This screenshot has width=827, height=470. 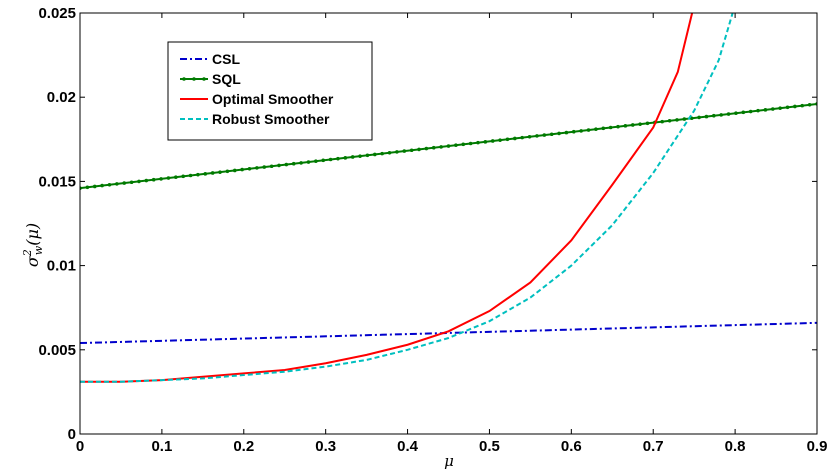 What do you see at coordinates (57, 181) in the screenshot?
I see `y-tick-label: 0.015` at bounding box center [57, 181].